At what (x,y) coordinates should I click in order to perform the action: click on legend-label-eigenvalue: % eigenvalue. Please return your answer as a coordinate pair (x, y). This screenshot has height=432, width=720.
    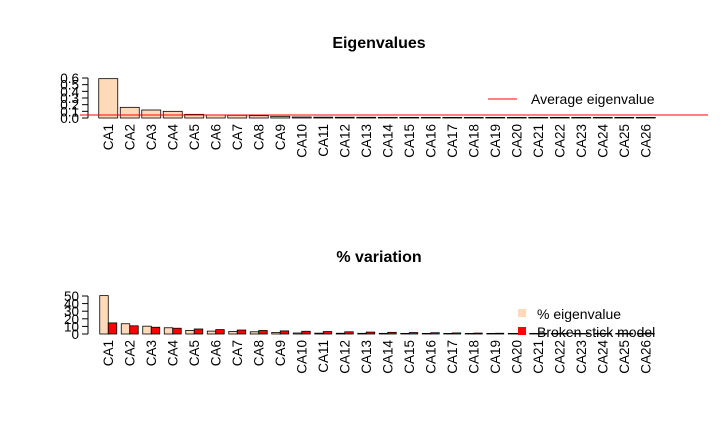
    Looking at the image, I should click on (579, 314).